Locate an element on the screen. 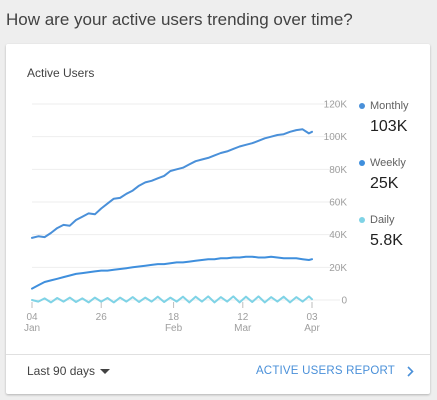  y-tick-label: 120K is located at coordinates (336, 105).